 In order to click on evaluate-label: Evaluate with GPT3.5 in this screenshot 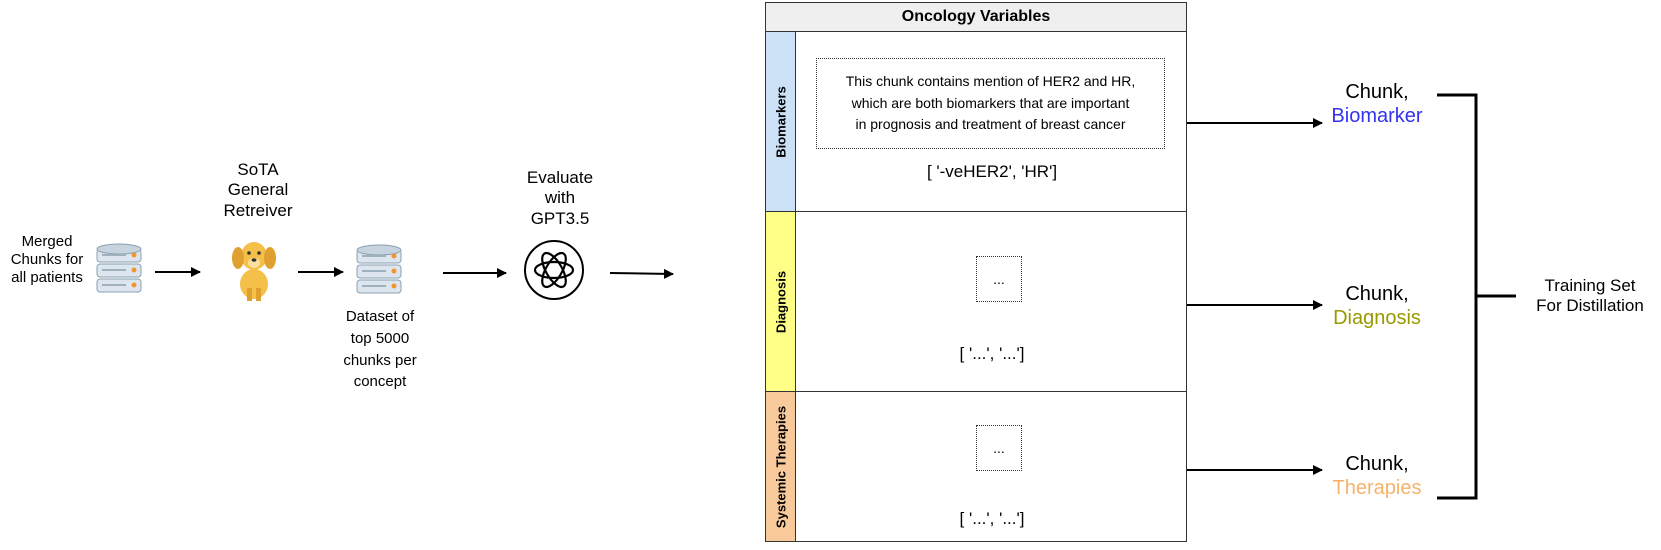, I will do `click(560, 198)`.